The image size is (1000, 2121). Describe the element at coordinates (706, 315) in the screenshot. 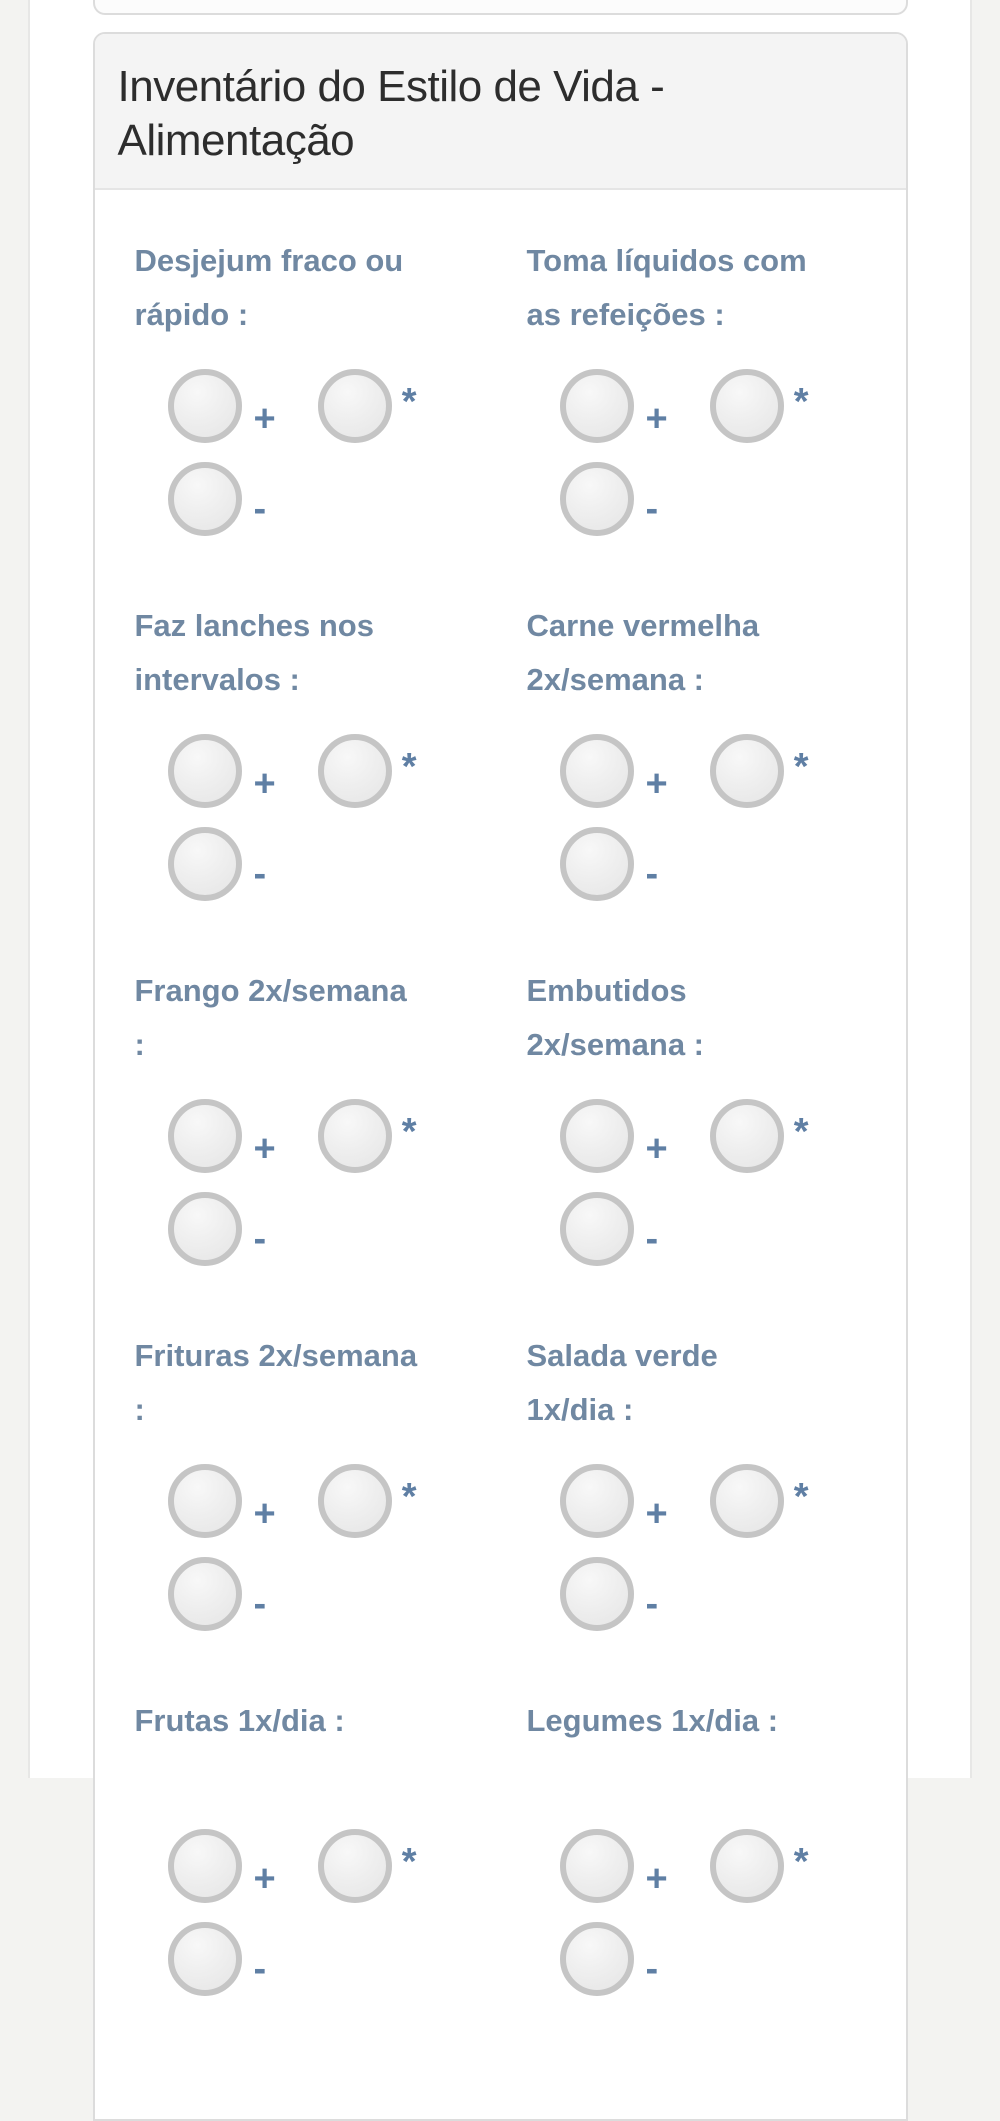

I see `question-label-line: as refeições :` at that location.